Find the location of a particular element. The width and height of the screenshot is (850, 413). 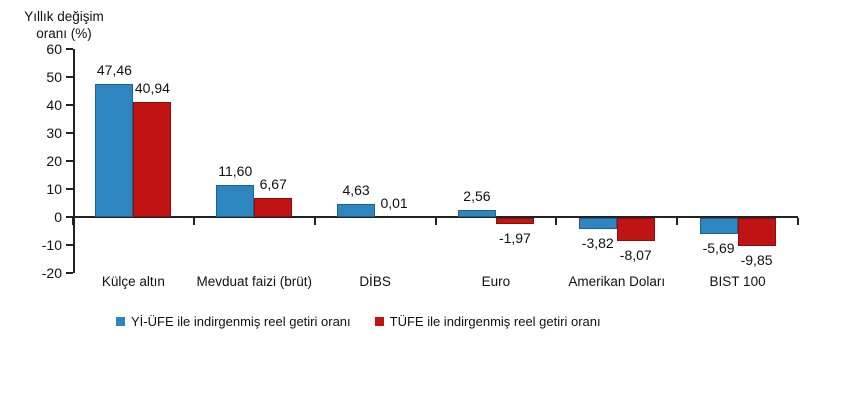

y-tick-label: -10 is located at coordinates (51, 245).